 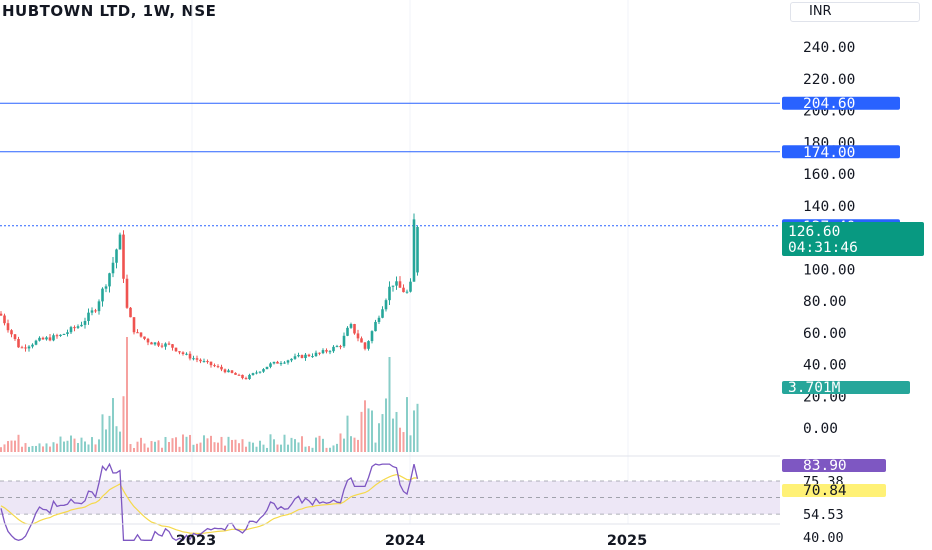 What do you see at coordinates (627, 541) in the screenshot?
I see `time-tick-label: 2025` at bounding box center [627, 541].